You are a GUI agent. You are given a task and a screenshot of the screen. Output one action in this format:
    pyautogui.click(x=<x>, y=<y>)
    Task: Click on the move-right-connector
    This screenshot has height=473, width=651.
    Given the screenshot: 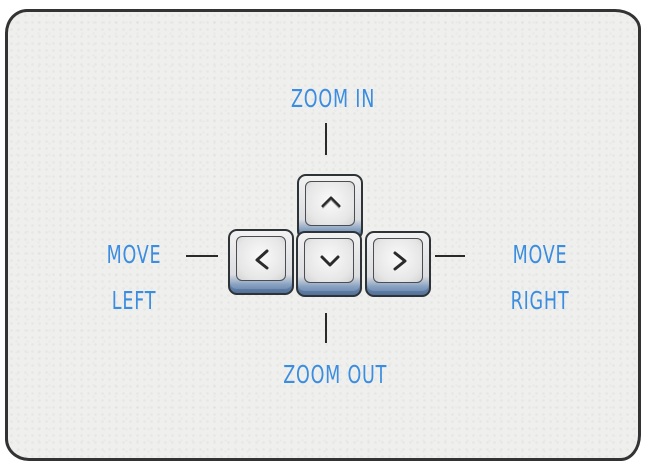 What is the action you would take?
    pyautogui.click(x=450, y=256)
    